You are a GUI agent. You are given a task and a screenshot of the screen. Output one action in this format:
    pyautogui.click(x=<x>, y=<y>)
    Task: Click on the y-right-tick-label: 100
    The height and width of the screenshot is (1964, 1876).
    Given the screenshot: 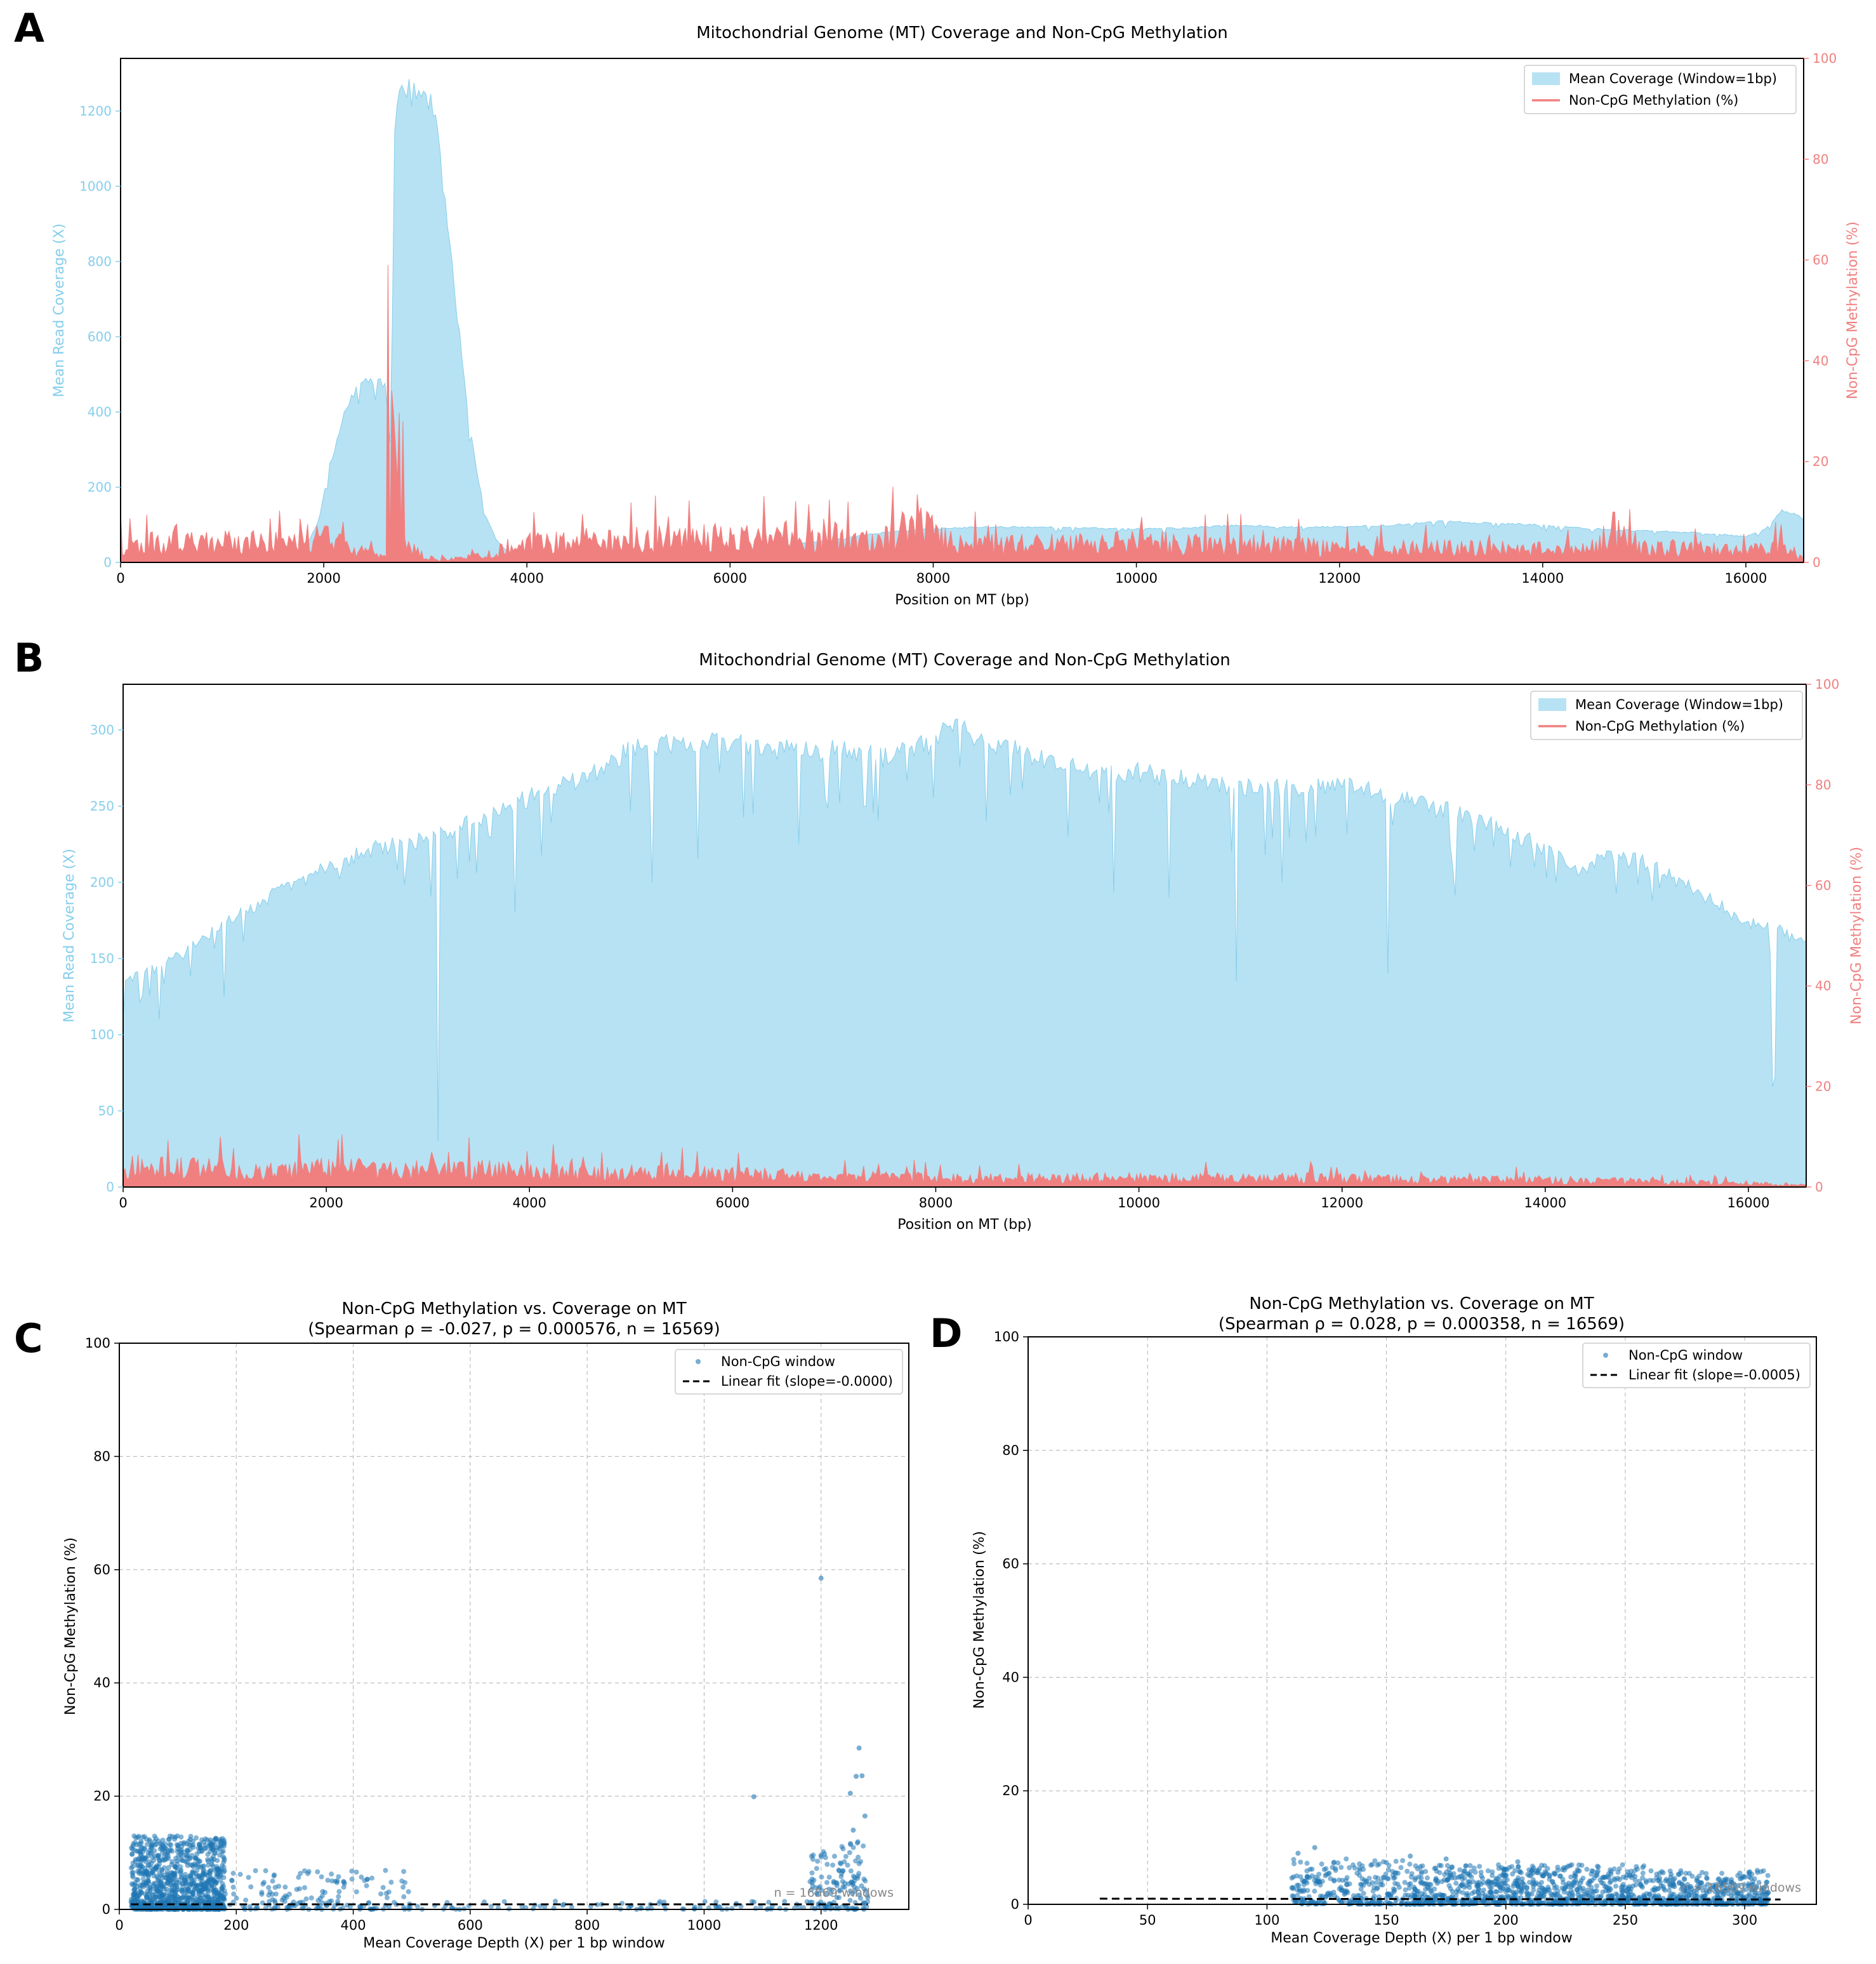 What is the action you would take?
    pyautogui.click(x=1825, y=58)
    